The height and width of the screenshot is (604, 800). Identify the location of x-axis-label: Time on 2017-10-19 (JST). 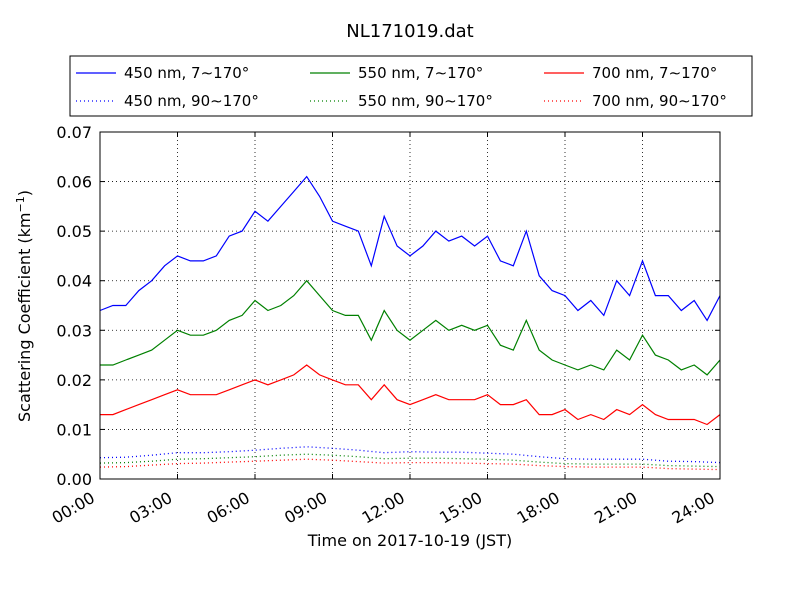
(409, 540).